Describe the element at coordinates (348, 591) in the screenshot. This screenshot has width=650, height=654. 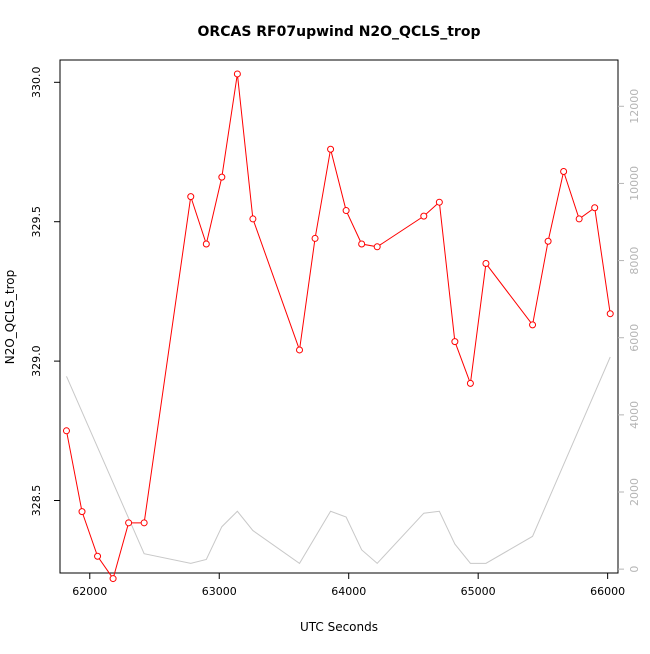
I see `x-tick-label: 64000` at that location.